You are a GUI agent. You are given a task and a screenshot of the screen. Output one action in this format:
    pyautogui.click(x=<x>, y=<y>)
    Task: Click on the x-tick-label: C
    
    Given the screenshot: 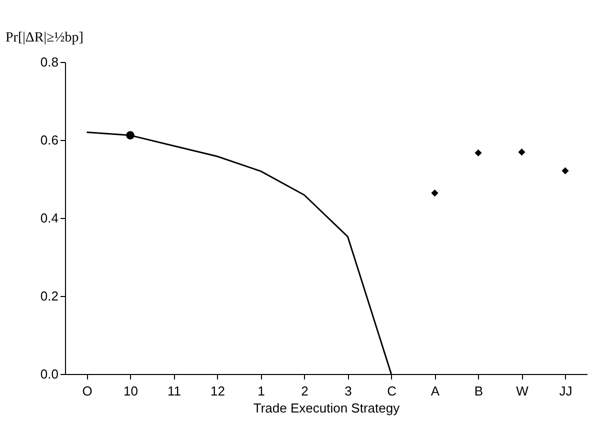 What is the action you would take?
    pyautogui.click(x=391, y=391)
    